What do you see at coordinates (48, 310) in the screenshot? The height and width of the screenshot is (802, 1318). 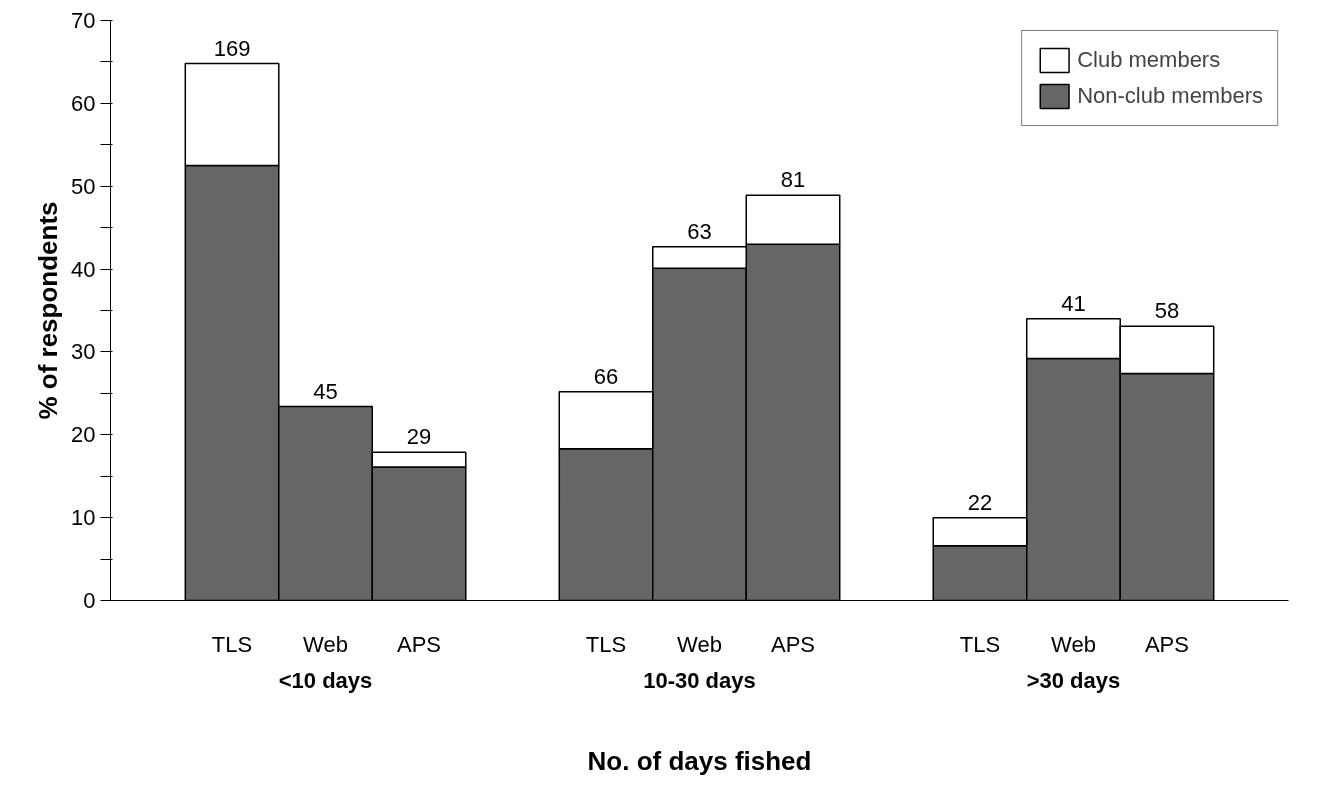 I see `y-axis-title: % of respondents` at bounding box center [48, 310].